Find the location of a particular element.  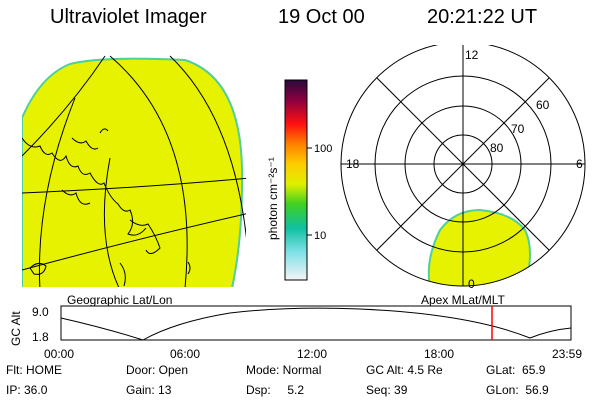

status-seq: Seq: 39 is located at coordinates (387, 390).